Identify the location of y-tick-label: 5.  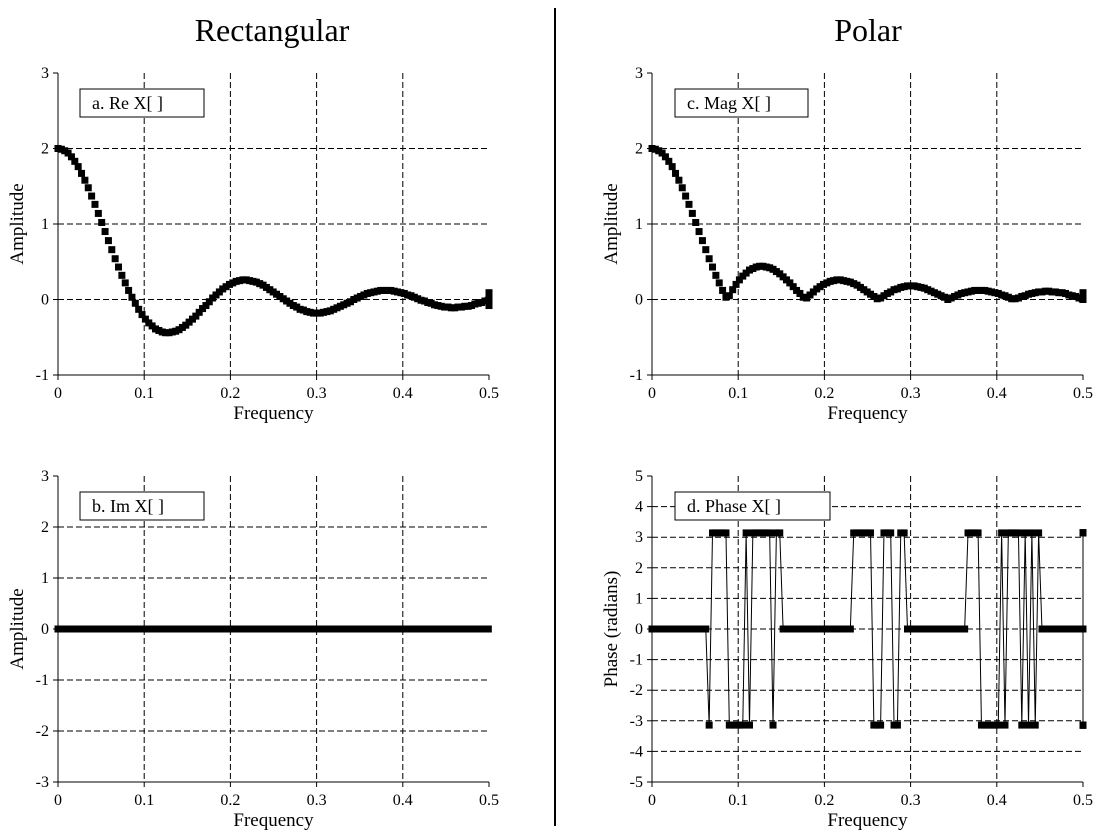
(639, 476).